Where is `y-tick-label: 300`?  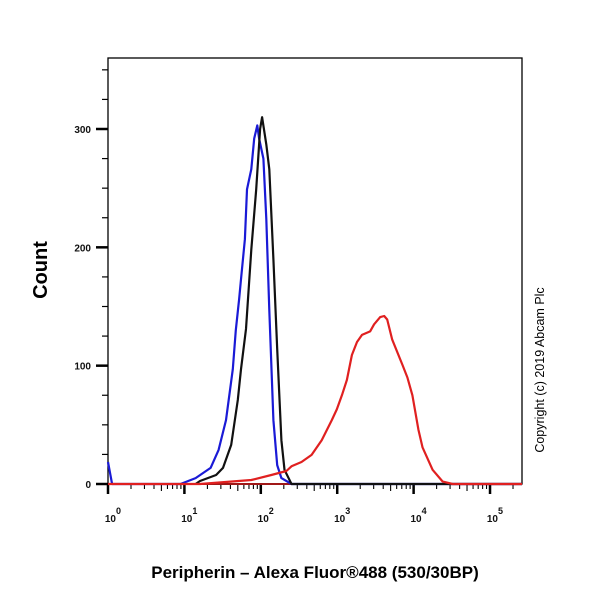 y-tick-label: 300 is located at coordinates (82, 130).